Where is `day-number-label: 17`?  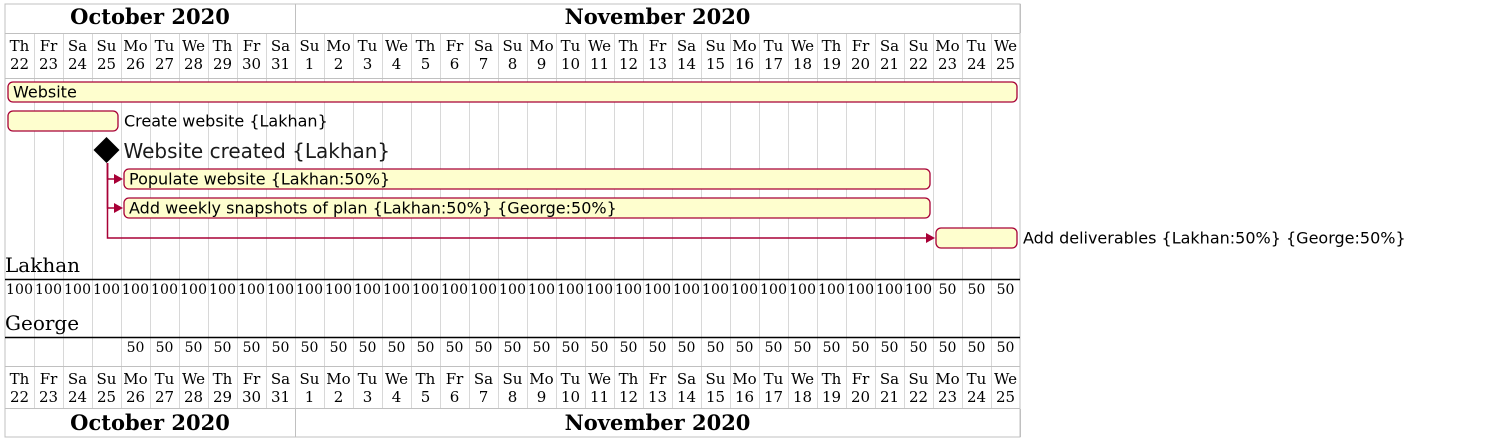 day-number-label: 17 is located at coordinates (773, 64).